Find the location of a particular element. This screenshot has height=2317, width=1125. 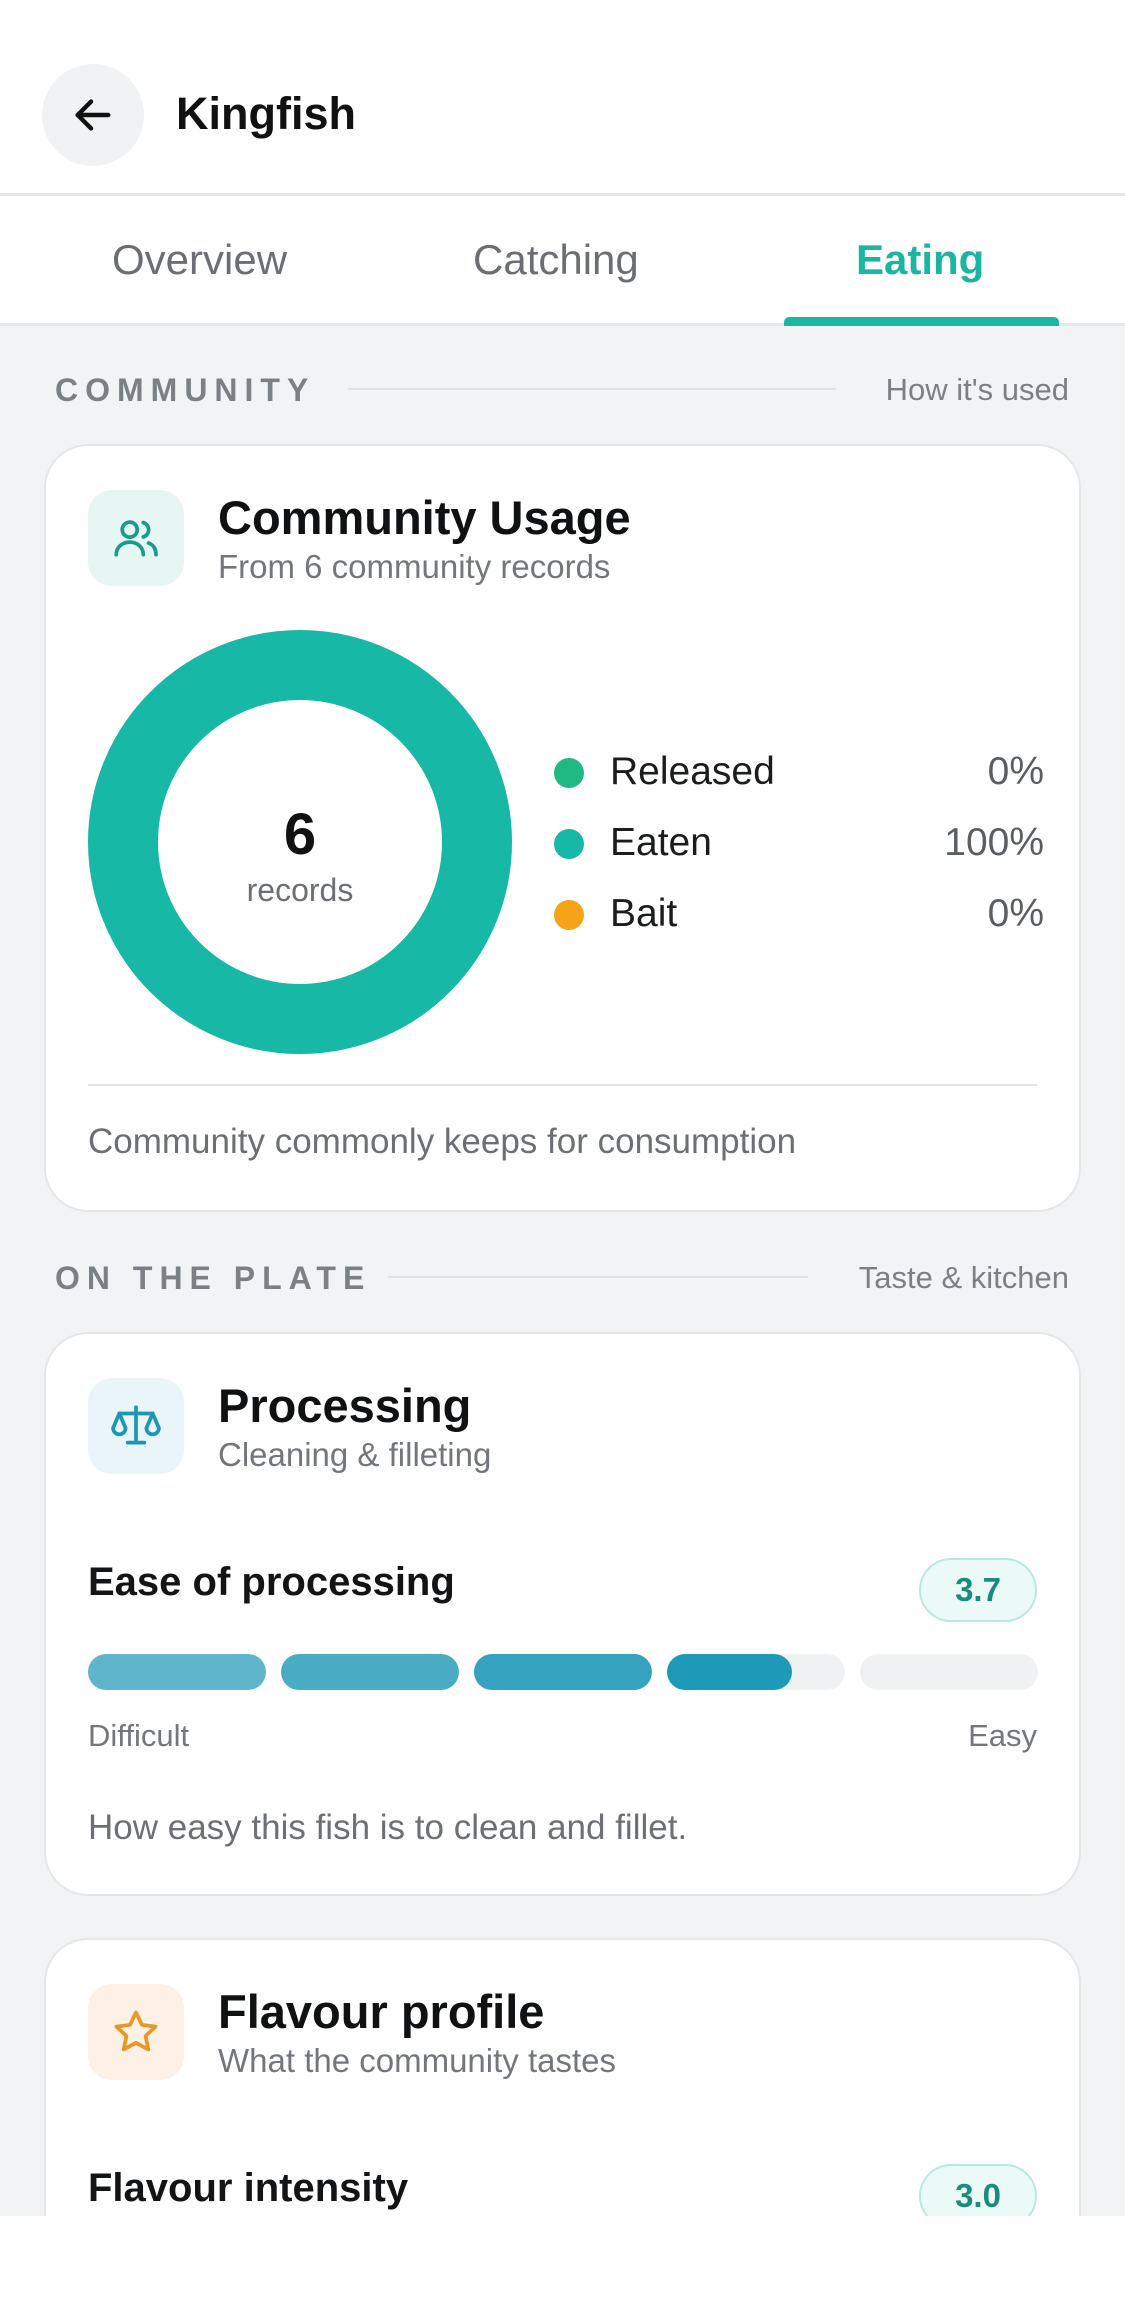

legend-item-bait: Bait 0% is located at coordinates (799, 913).